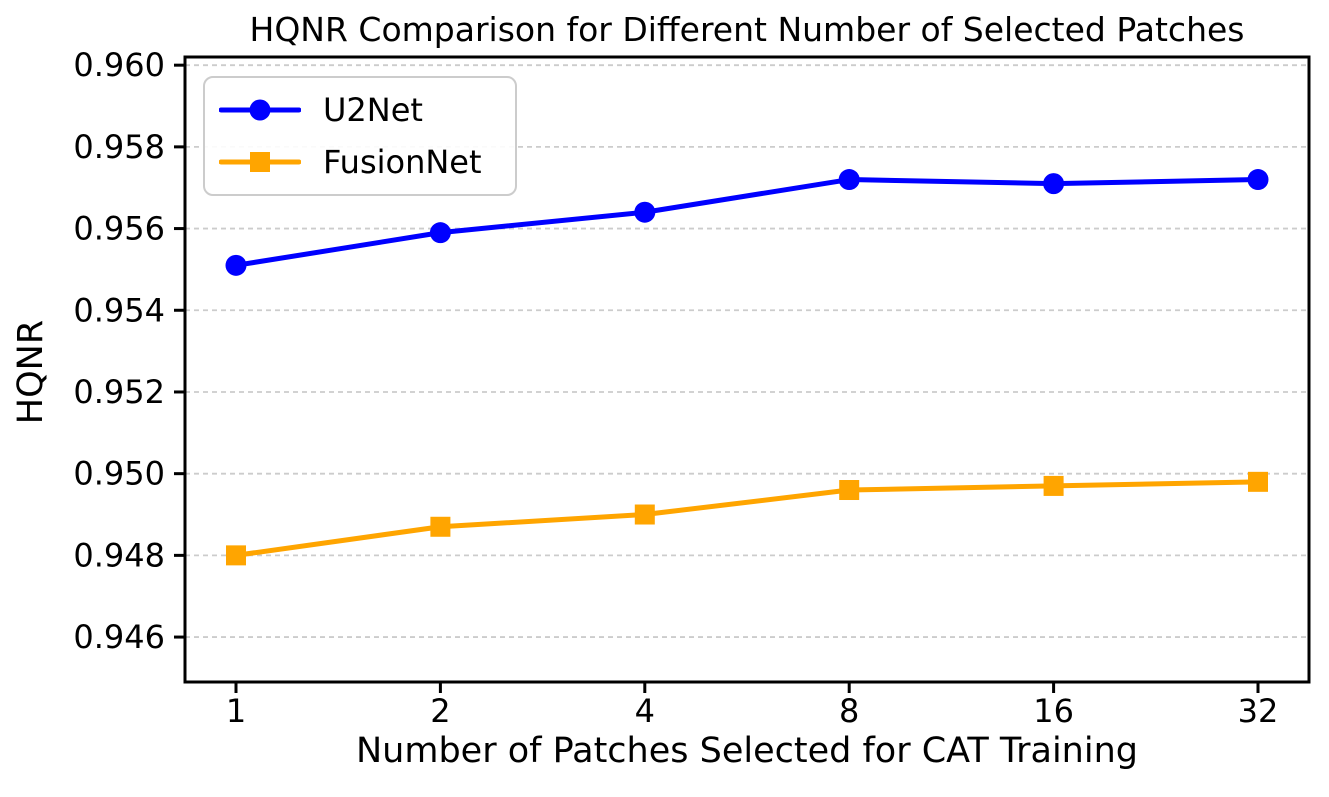  I want to click on legend-label-fusionnet: FusionNet, so click(402, 162).